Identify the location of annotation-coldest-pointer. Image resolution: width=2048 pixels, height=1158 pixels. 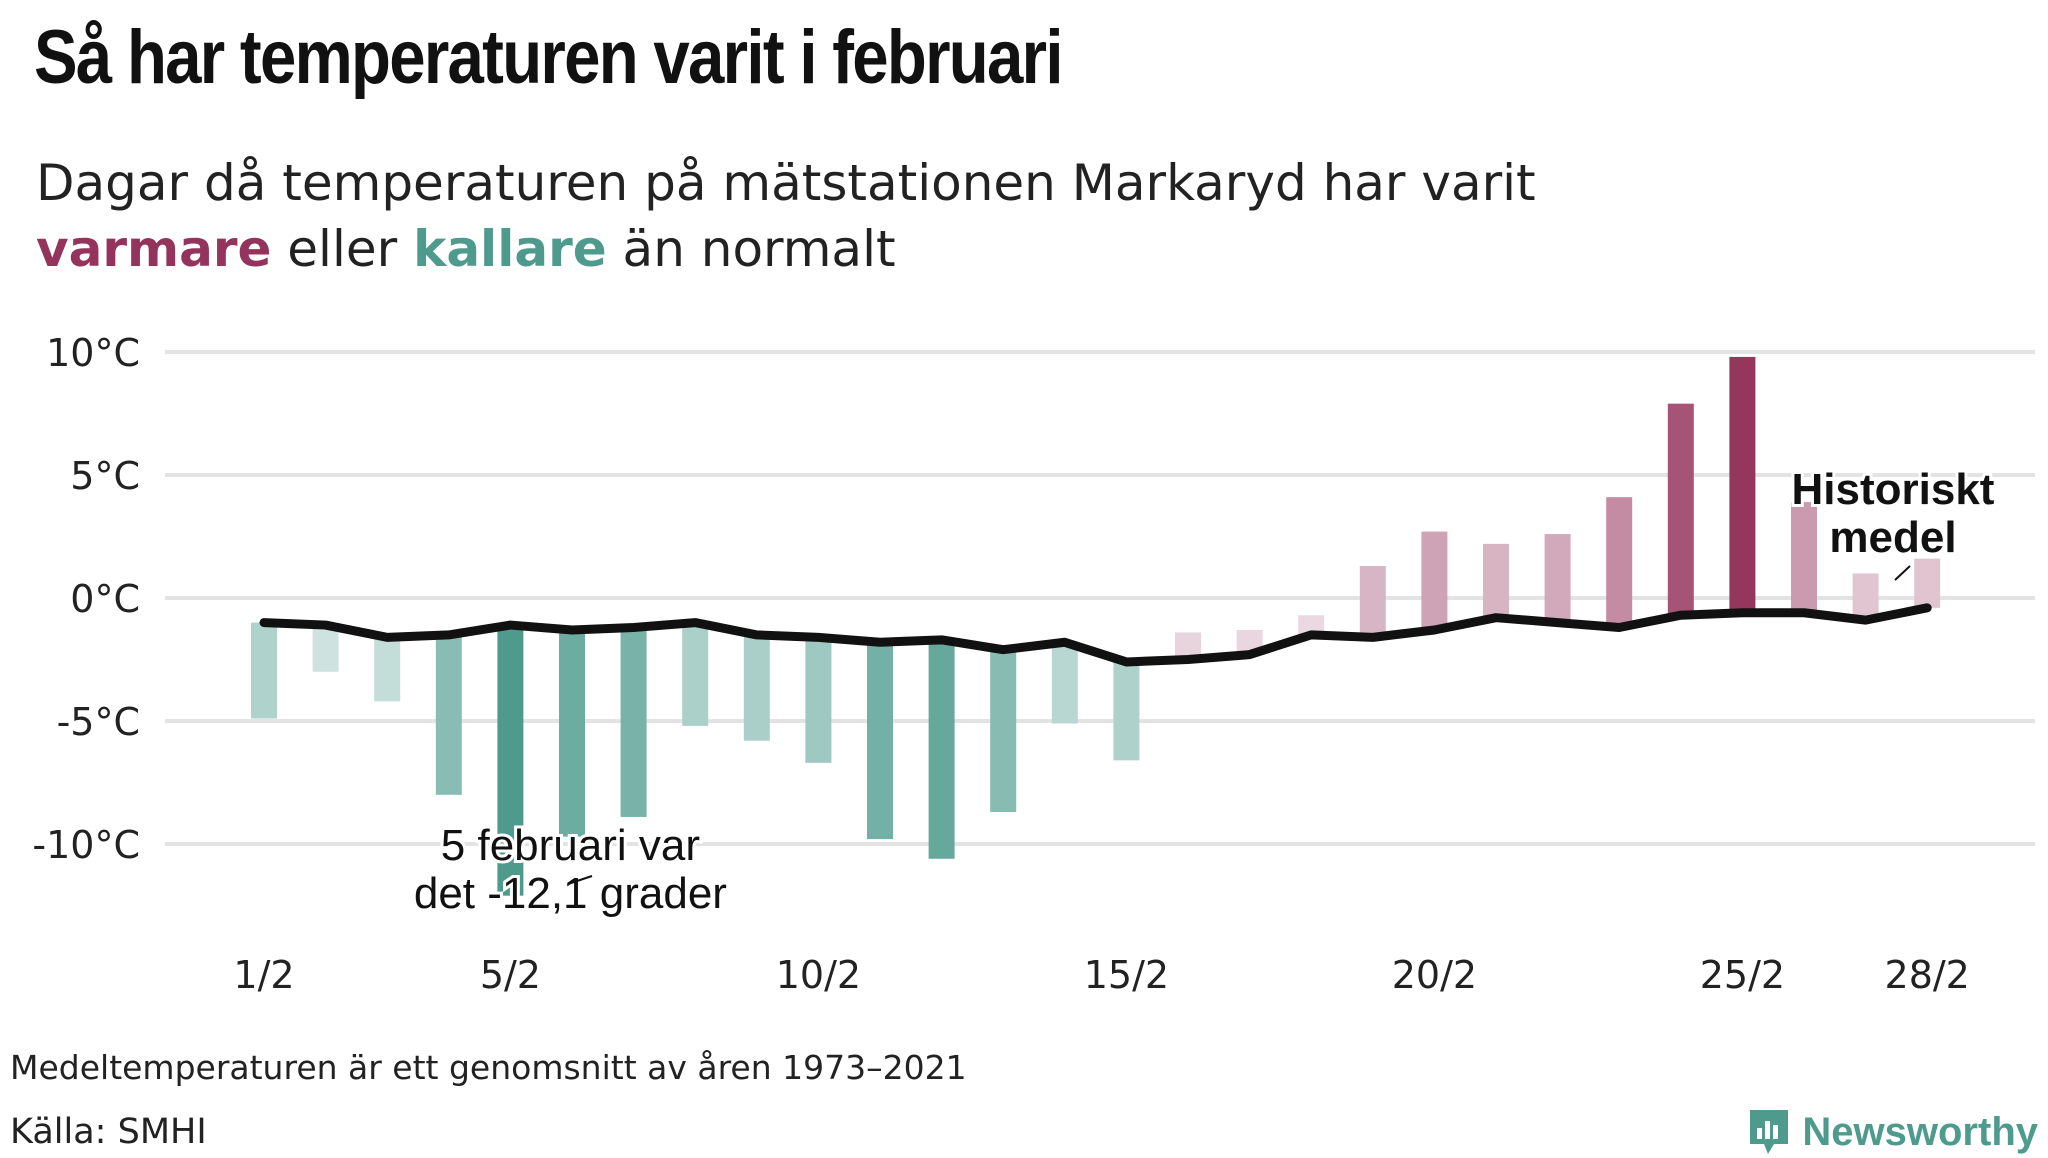
(580, 880).